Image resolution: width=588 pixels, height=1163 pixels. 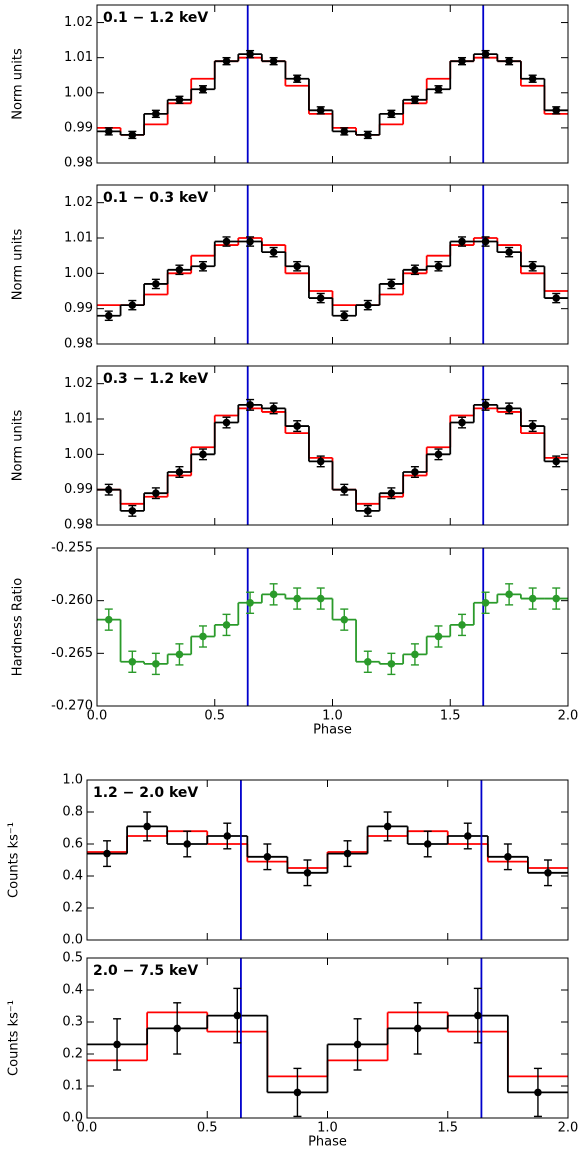 What do you see at coordinates (78, 383) in the screenshot?
I see `y-tick-label: 1.02` at bounding box center [78, 383].